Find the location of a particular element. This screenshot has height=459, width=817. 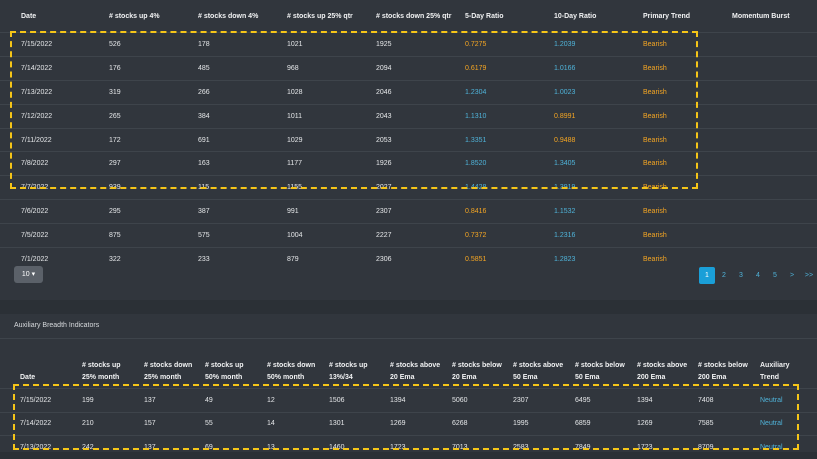

table-cell: 1394 is located at coordinates (421, 400).